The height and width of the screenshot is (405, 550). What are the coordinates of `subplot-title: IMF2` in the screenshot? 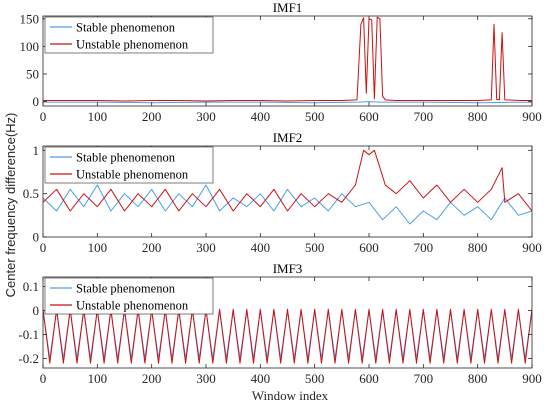 It's located at (288, 137).